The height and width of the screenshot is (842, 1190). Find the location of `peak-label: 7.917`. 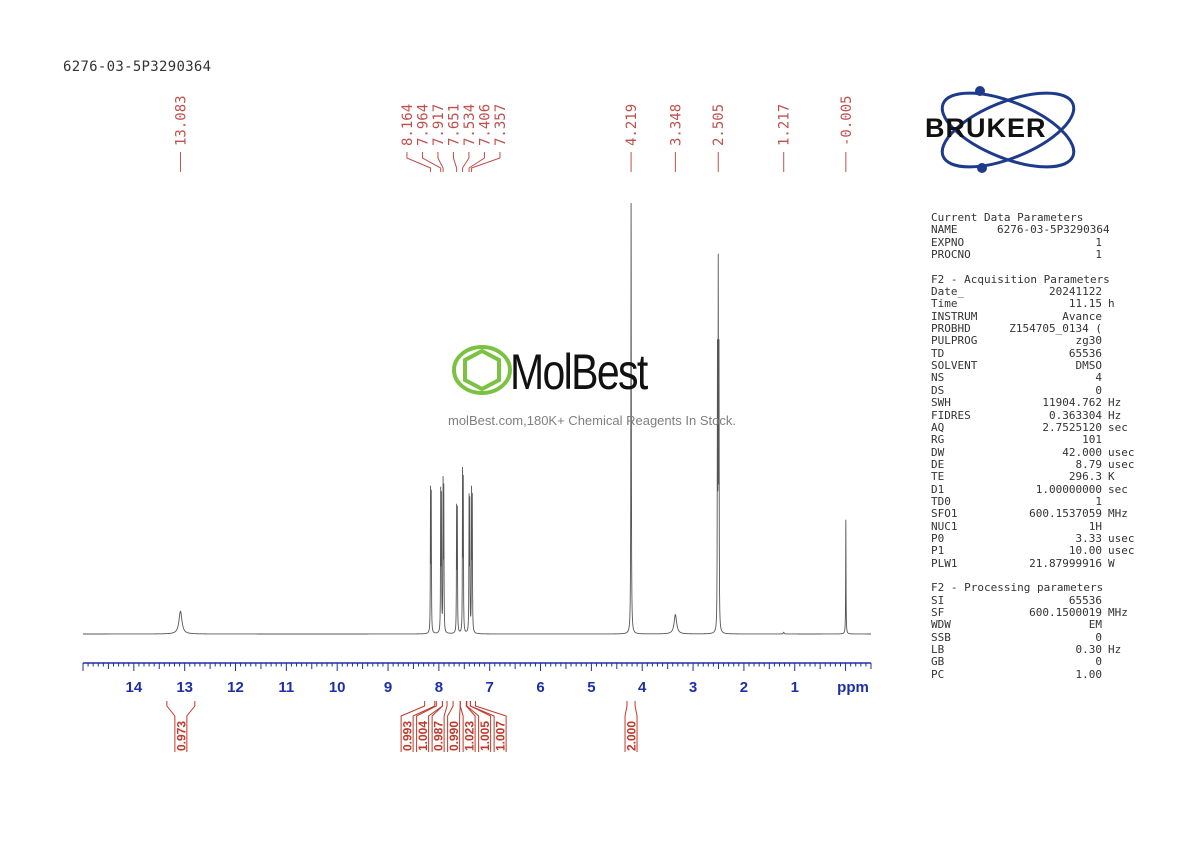

peak-label: 7.917 is located at coordinates (439, 125).